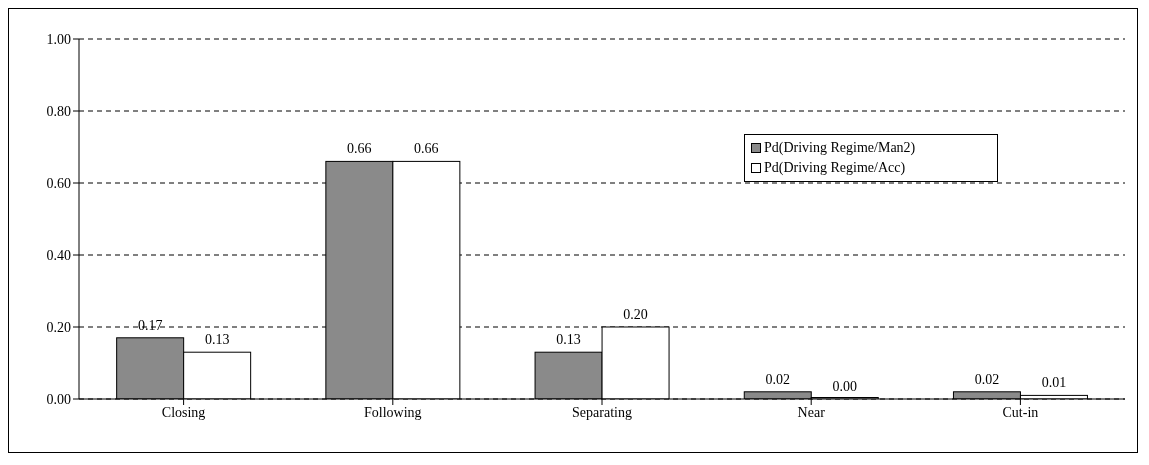 The width and height of the screenshot is (1149, 465). Describe the element at coordinates (58, 327) in the screenshot. I see `y-tick-label: 0.20` at that location.